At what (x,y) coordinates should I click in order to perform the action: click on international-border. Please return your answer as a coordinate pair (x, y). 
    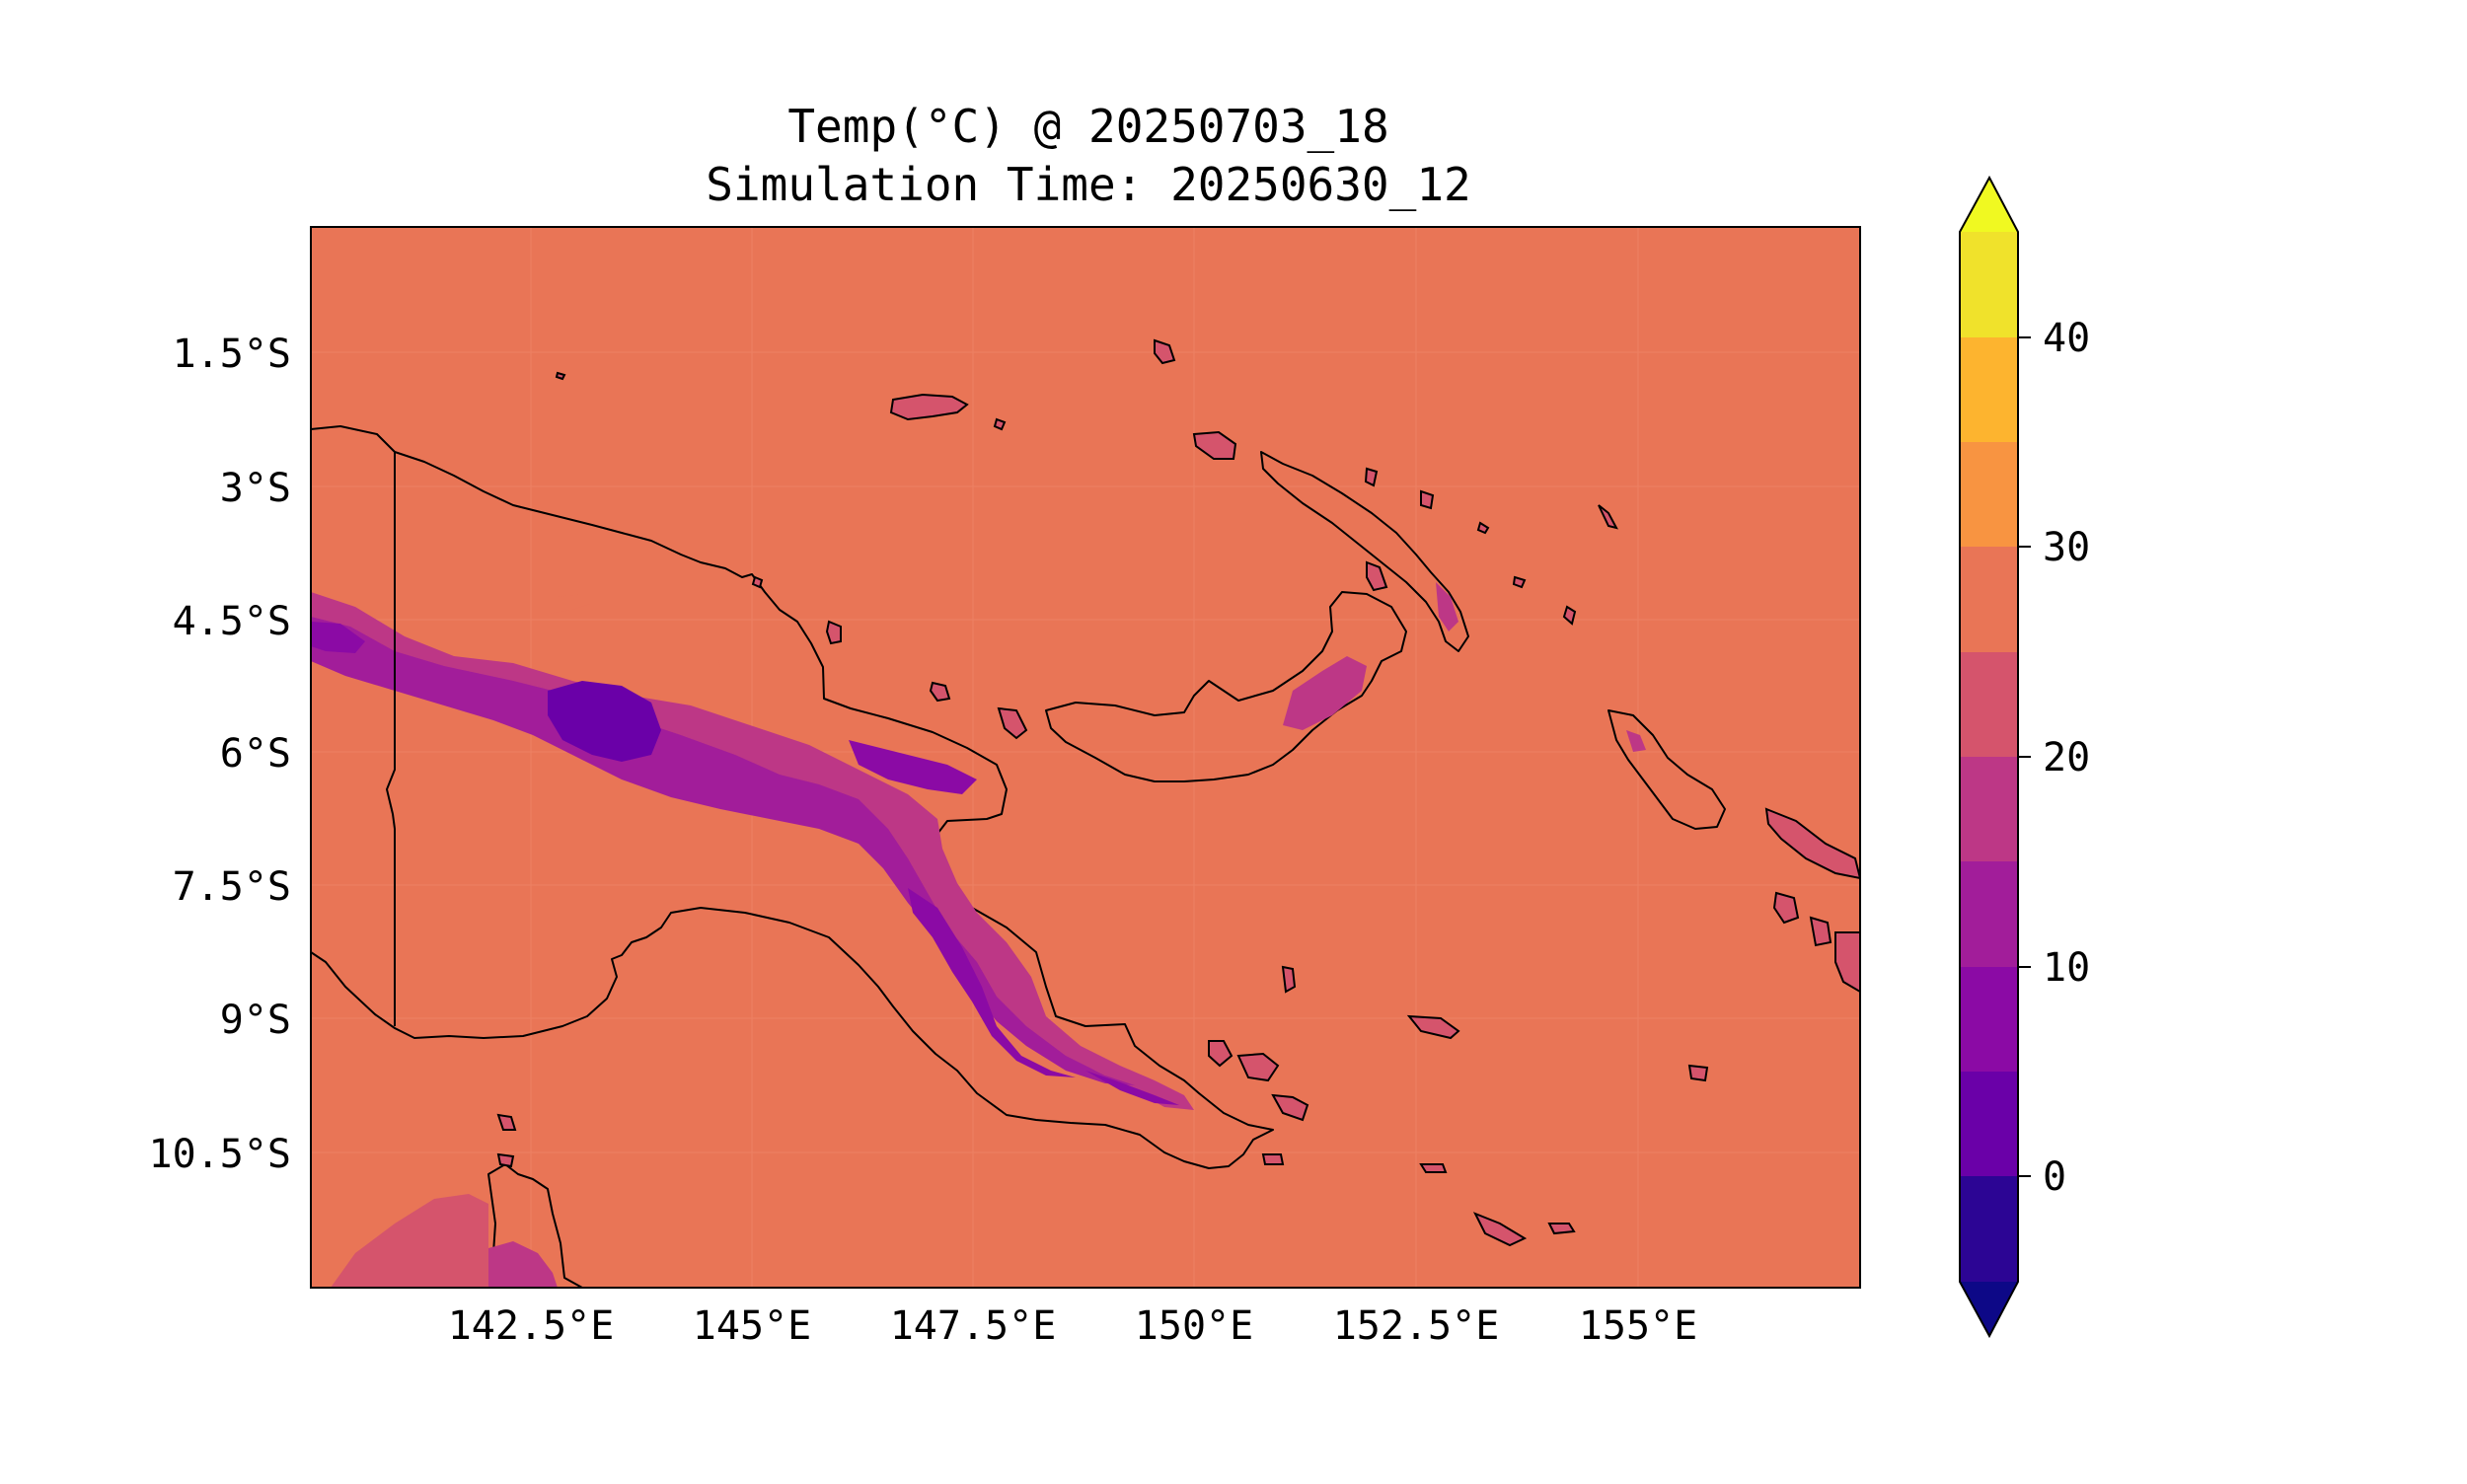
    Looking at the image, I should click on (391, 739).